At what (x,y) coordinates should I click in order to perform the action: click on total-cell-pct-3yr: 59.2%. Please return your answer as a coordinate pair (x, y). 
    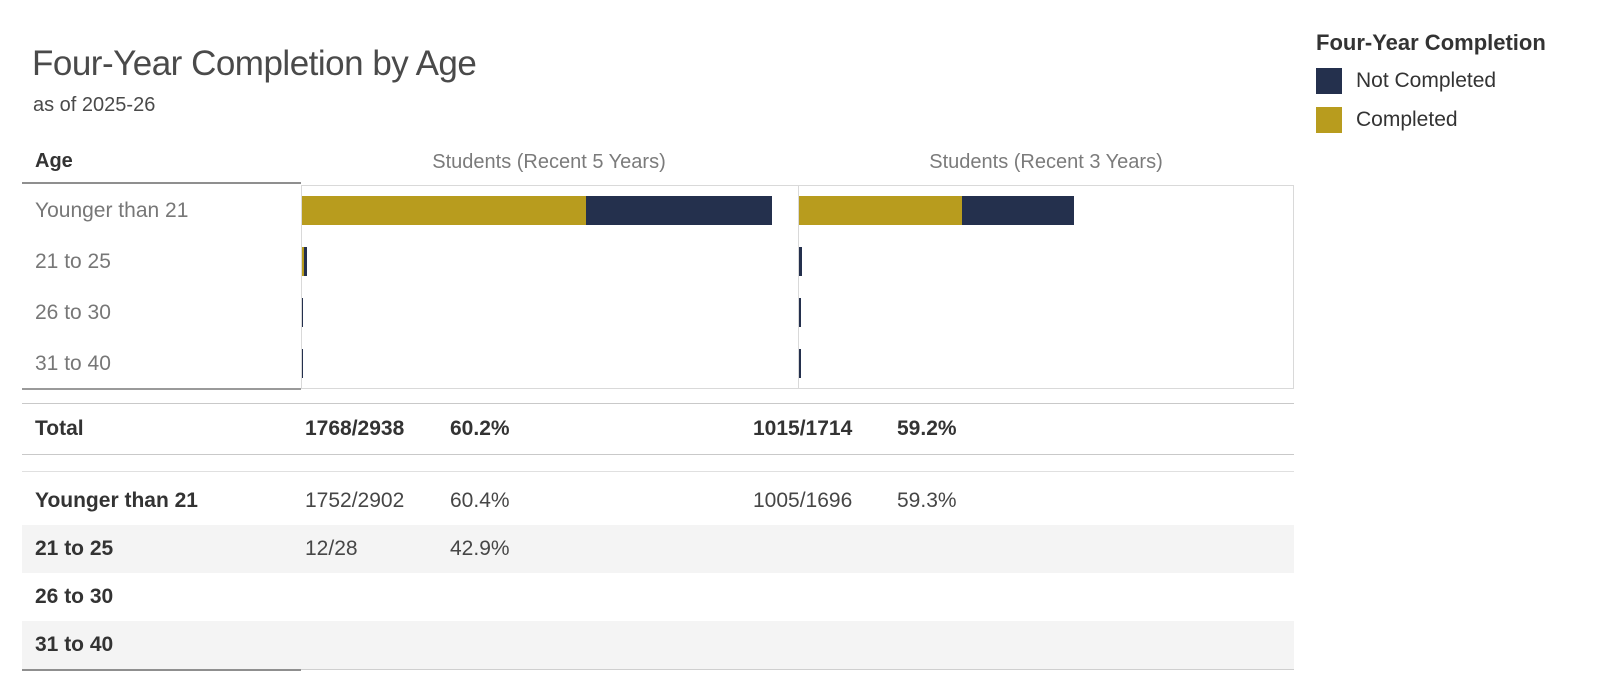
    Looking at the image, I should click on (927, 428).